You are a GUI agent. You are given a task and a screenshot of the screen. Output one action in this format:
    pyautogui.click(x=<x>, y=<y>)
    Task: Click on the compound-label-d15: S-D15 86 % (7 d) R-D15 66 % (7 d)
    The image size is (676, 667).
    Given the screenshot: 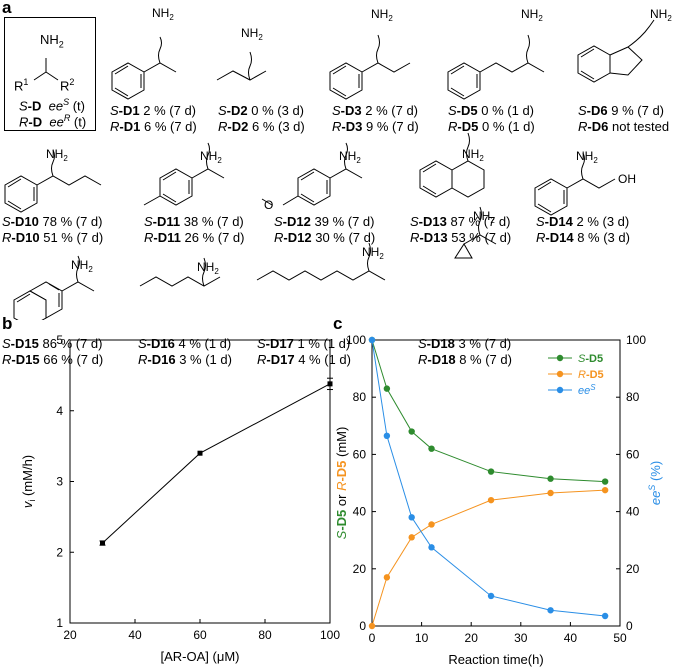 What is the action you would take?
    pyautogui.click(x=52, y=352)
    